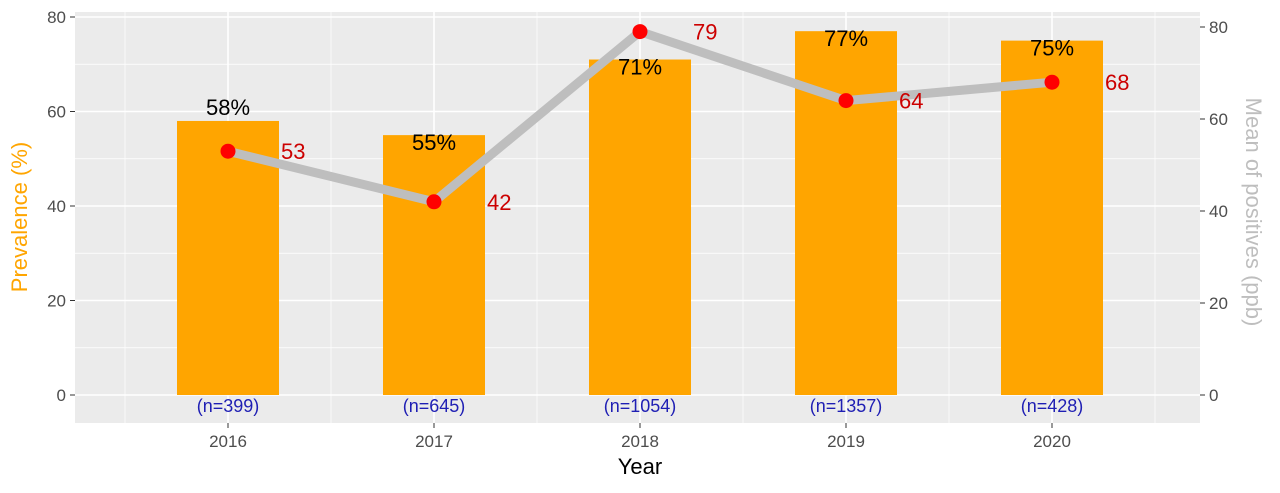 The height and width of the screenshot is (493, 1280). What do you see at coordinates (1218, 119) in the screenshot?
I see `y-right-tick-label: 60` at bounding box center [1218, 119].